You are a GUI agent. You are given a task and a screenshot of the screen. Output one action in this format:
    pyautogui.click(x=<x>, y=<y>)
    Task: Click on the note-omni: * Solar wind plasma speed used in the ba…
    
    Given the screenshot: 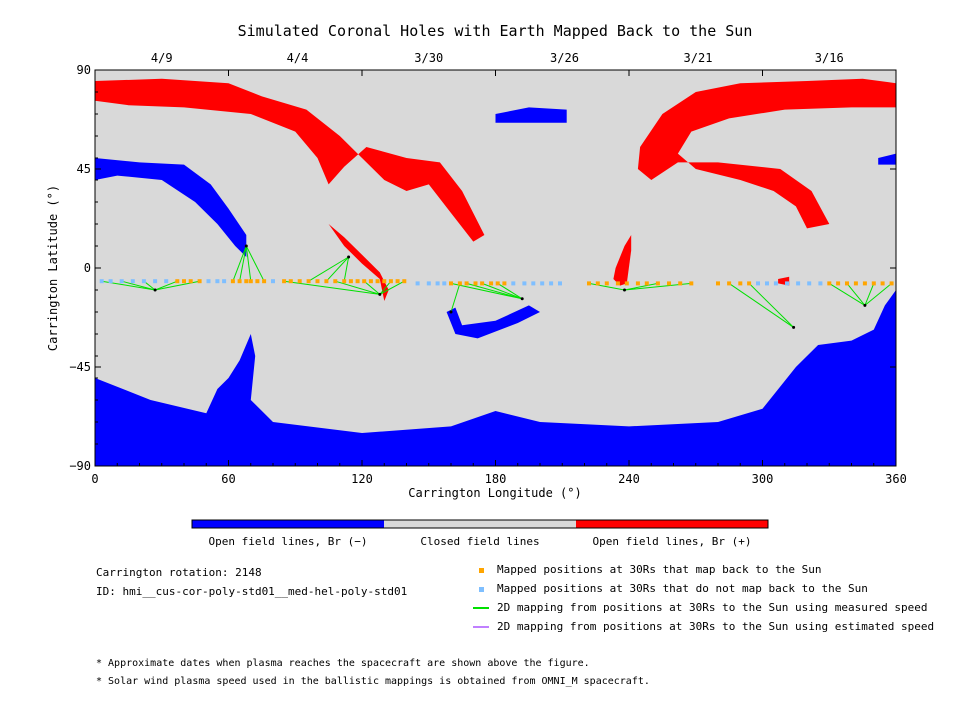 What is the action you would take?
    pyautogui.click(x=373, y=681)
    